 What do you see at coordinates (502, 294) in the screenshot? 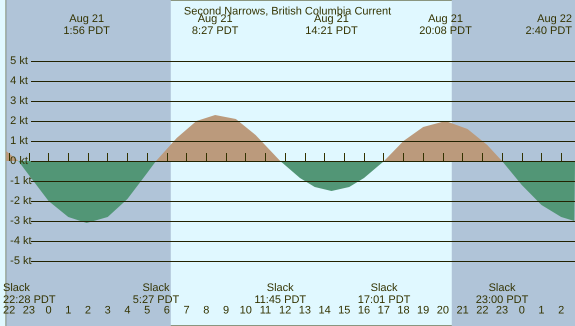
I see `annotation: Slack 23:00 PDT` at bounding box center [502, 294].